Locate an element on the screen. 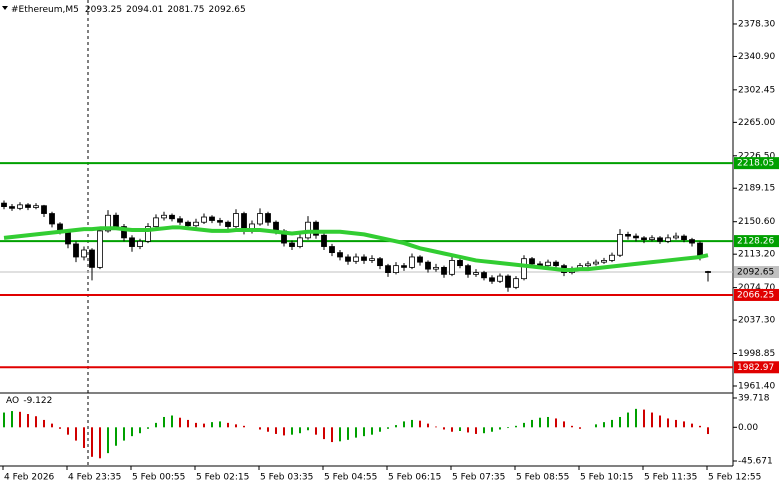 This screenshot has height=489, width=781. x-tick-label: 5 Feb 11:35 is located at coordinates (670, 478).